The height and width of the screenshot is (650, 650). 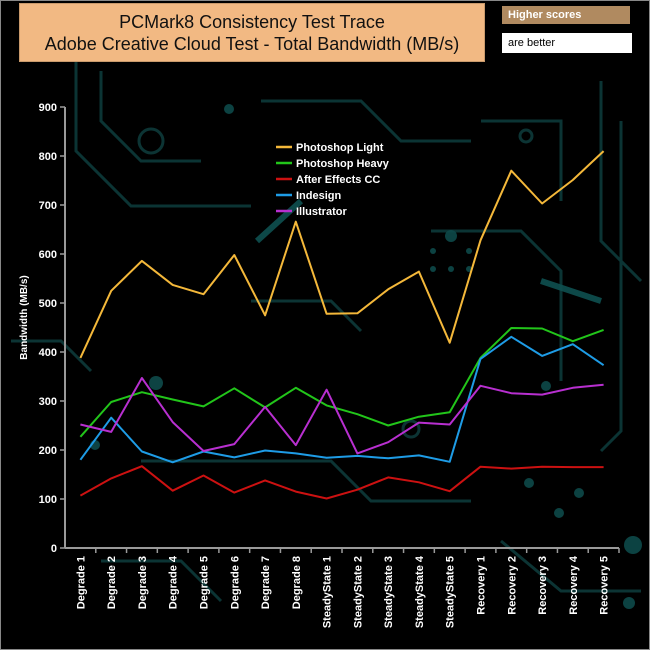 What do you see at coordinates (52, 328) in the screenshot?
I see `y-axis-ticks: 0 100 200 300 400 500 600 700 800 900` at bounding box center [52, 328].